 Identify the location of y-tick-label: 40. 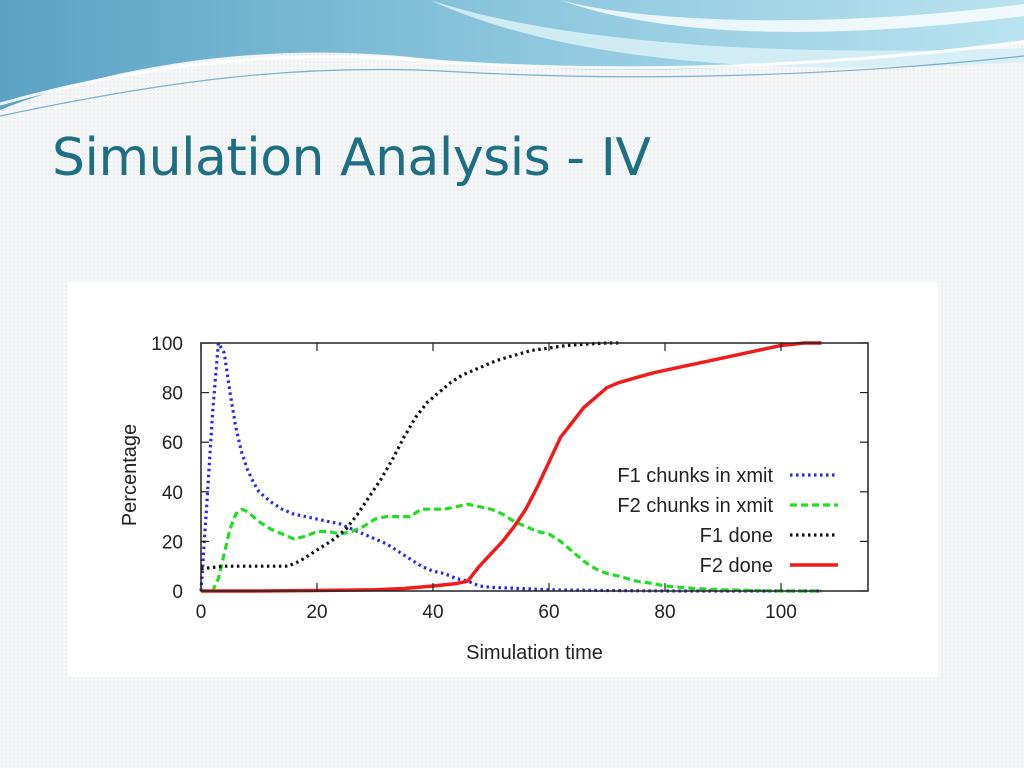
(172, 493).